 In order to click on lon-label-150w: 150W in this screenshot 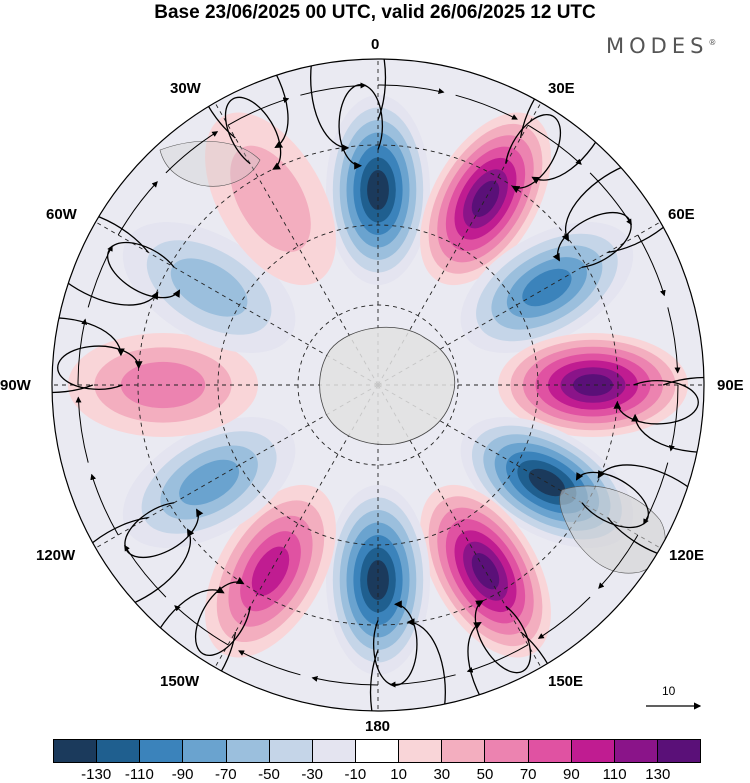, I will do `click(180, 681)`.